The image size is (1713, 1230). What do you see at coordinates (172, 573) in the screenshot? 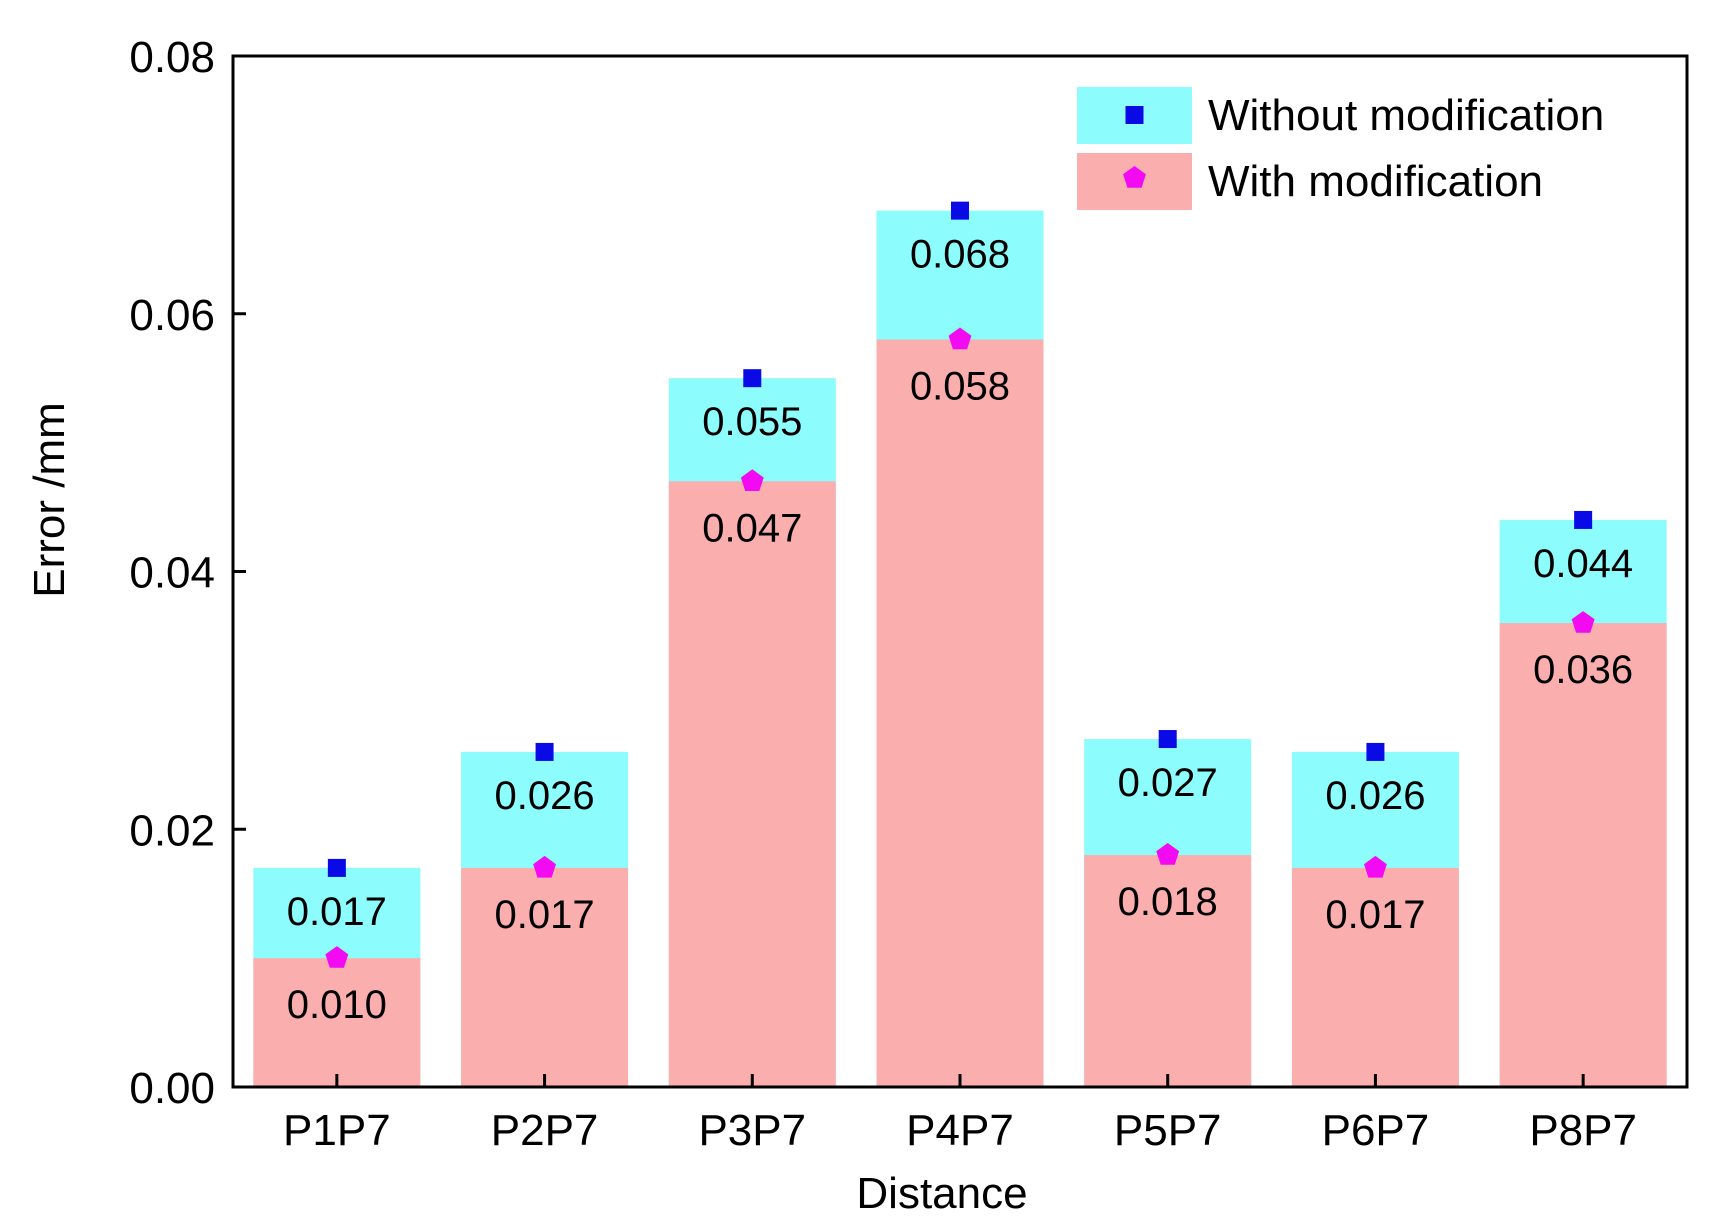
I see `y-tick-label: 0.04` at bounding box center [172, 573].